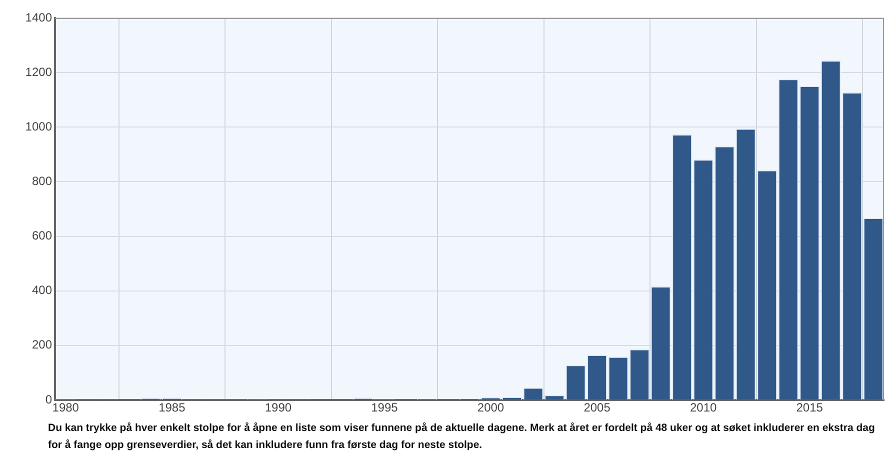 Image resolution: width=893 pixels, height=455 pixels. What do you see at coordinates (810, 407) in the screenshot?
I see `x-tick-label: 2015` at bounding box center [810, 407].